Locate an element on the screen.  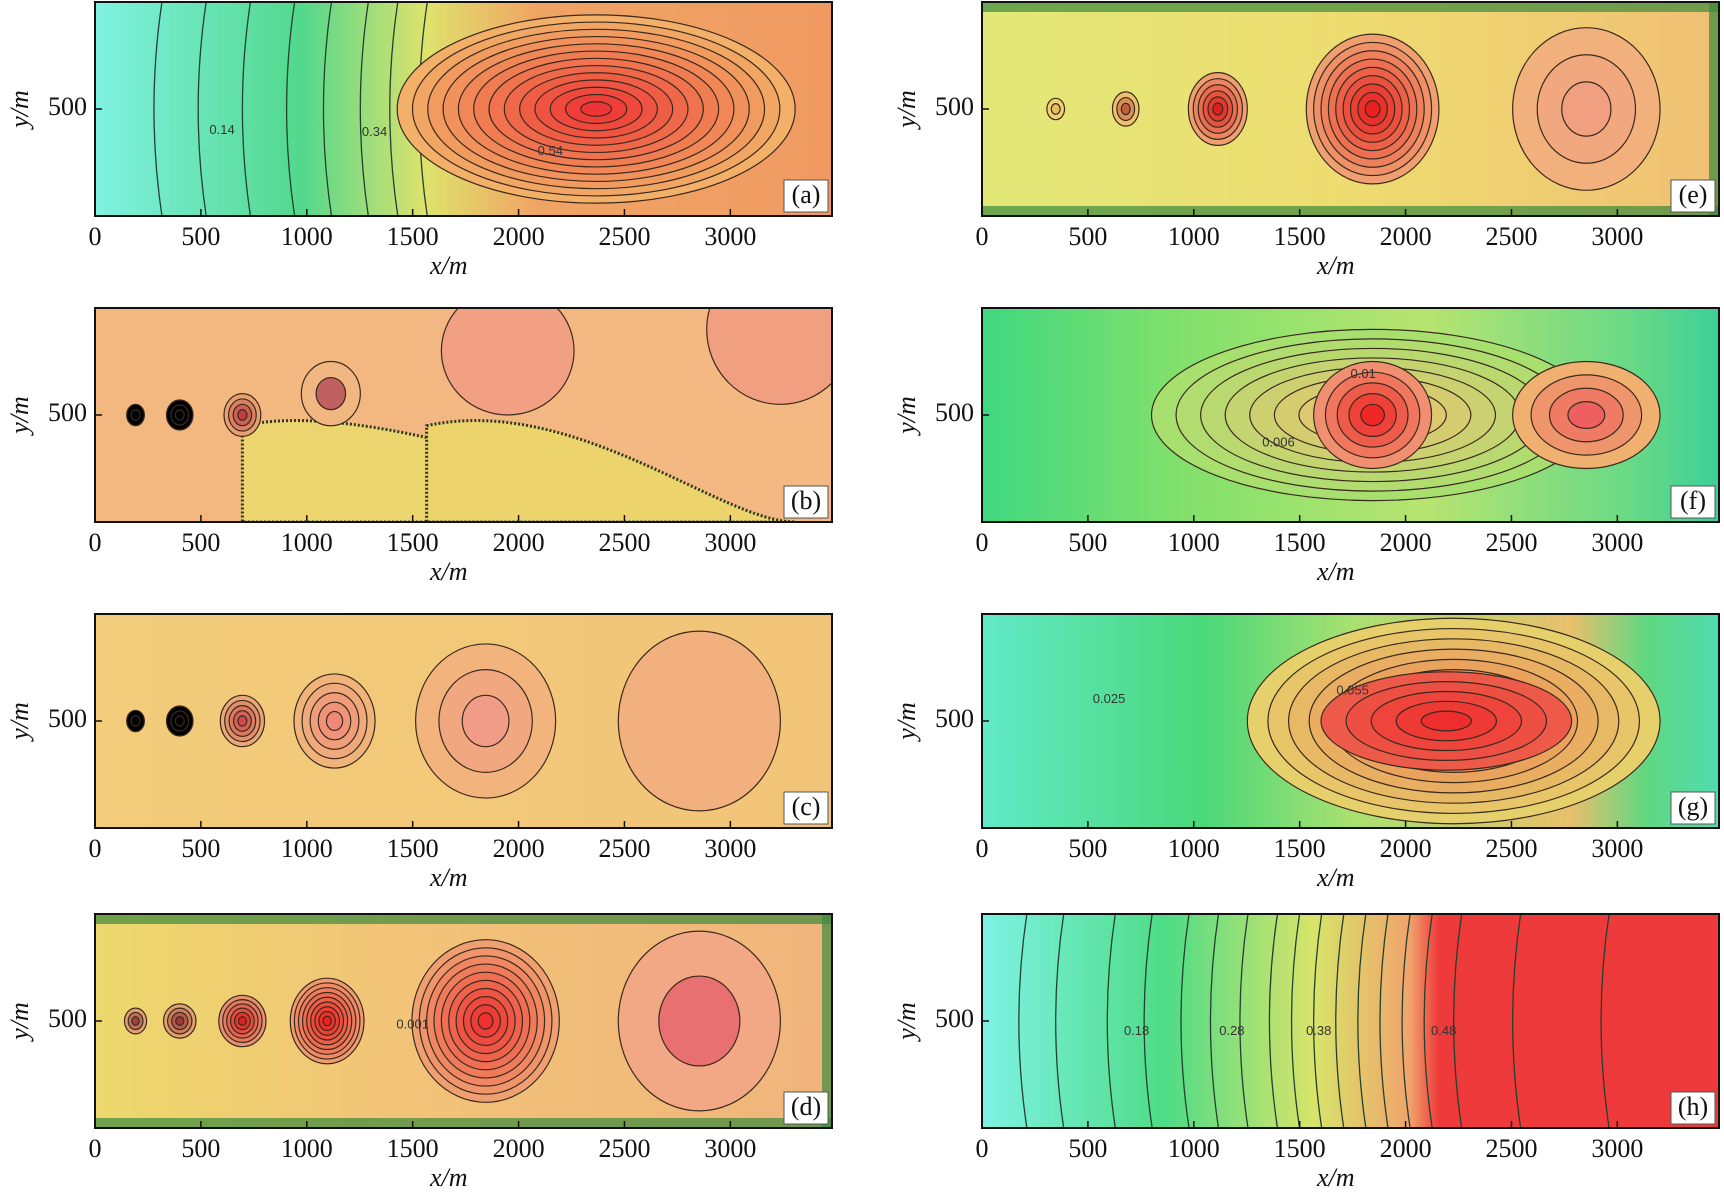
contour-band is located at coordinates (610, 470).